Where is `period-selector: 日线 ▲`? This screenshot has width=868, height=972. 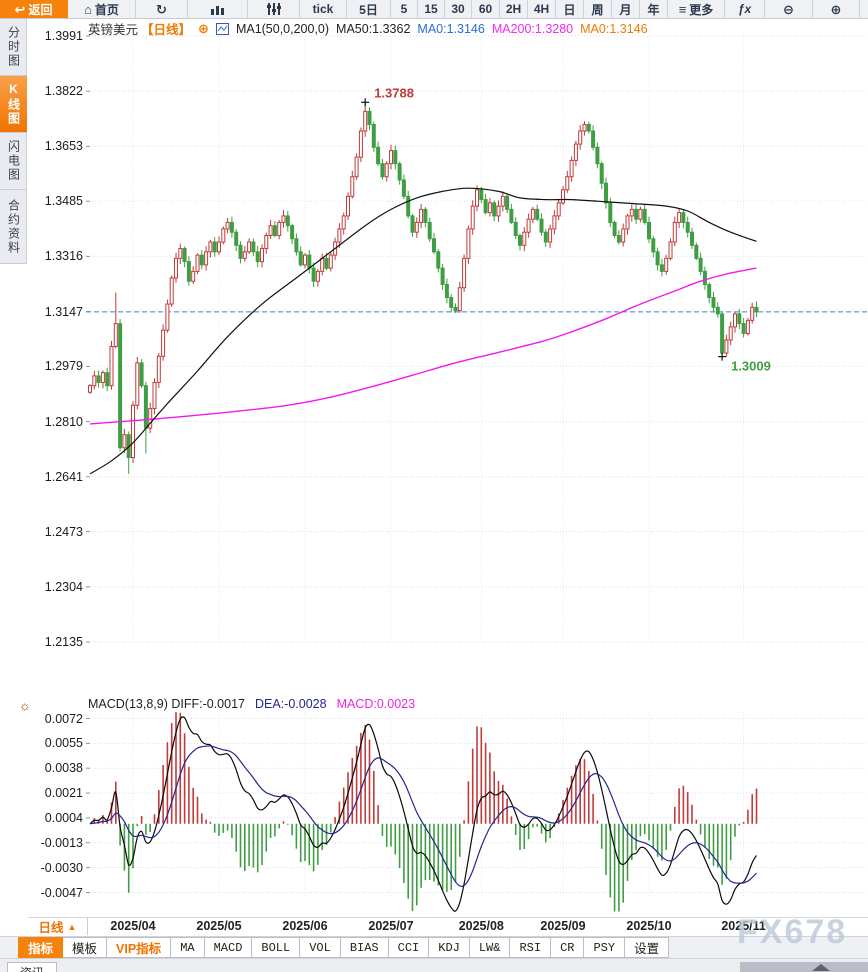 period-selector: 日线 ▲ is located at coordinates (58, 926).